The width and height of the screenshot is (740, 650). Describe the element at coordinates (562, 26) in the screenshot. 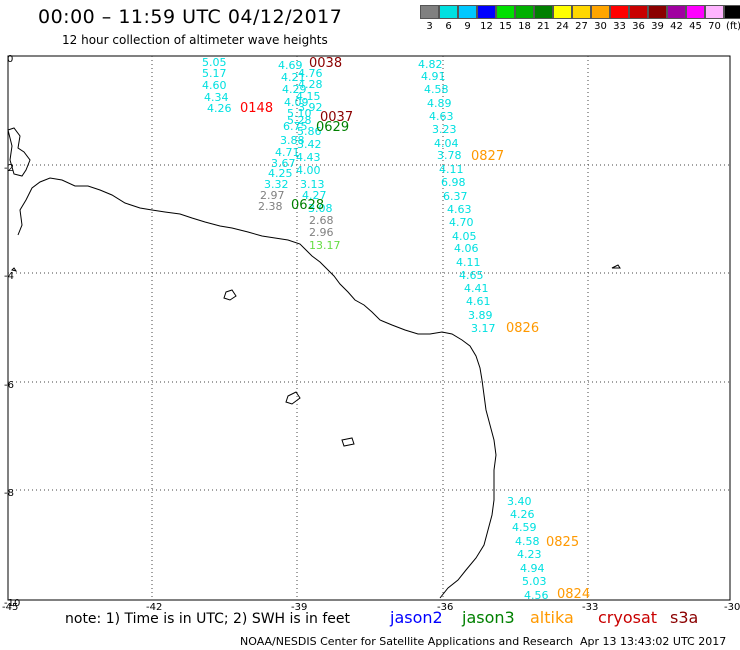

I see `color-scale-label: 24` at that location.